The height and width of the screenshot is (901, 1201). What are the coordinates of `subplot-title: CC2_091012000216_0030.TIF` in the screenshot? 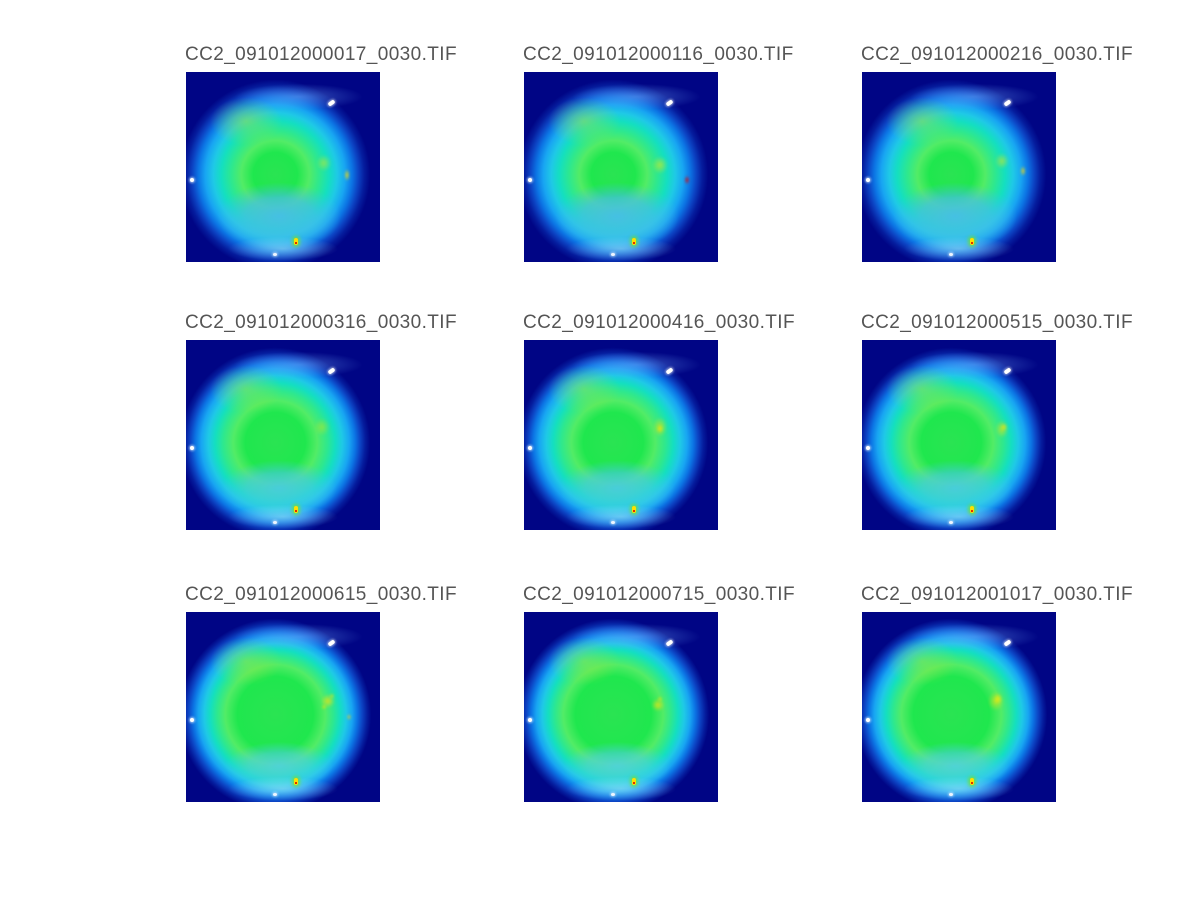 It's located at (997, 54).